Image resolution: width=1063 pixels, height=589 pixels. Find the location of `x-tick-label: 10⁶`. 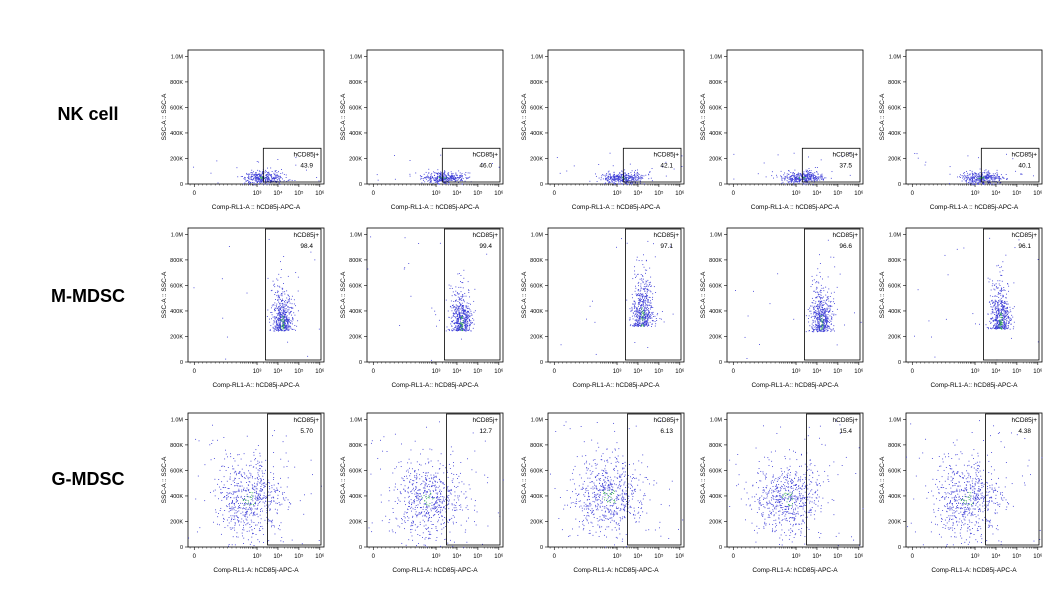

x-tick-label: 10⁶ is located at coordinates (680, 193).